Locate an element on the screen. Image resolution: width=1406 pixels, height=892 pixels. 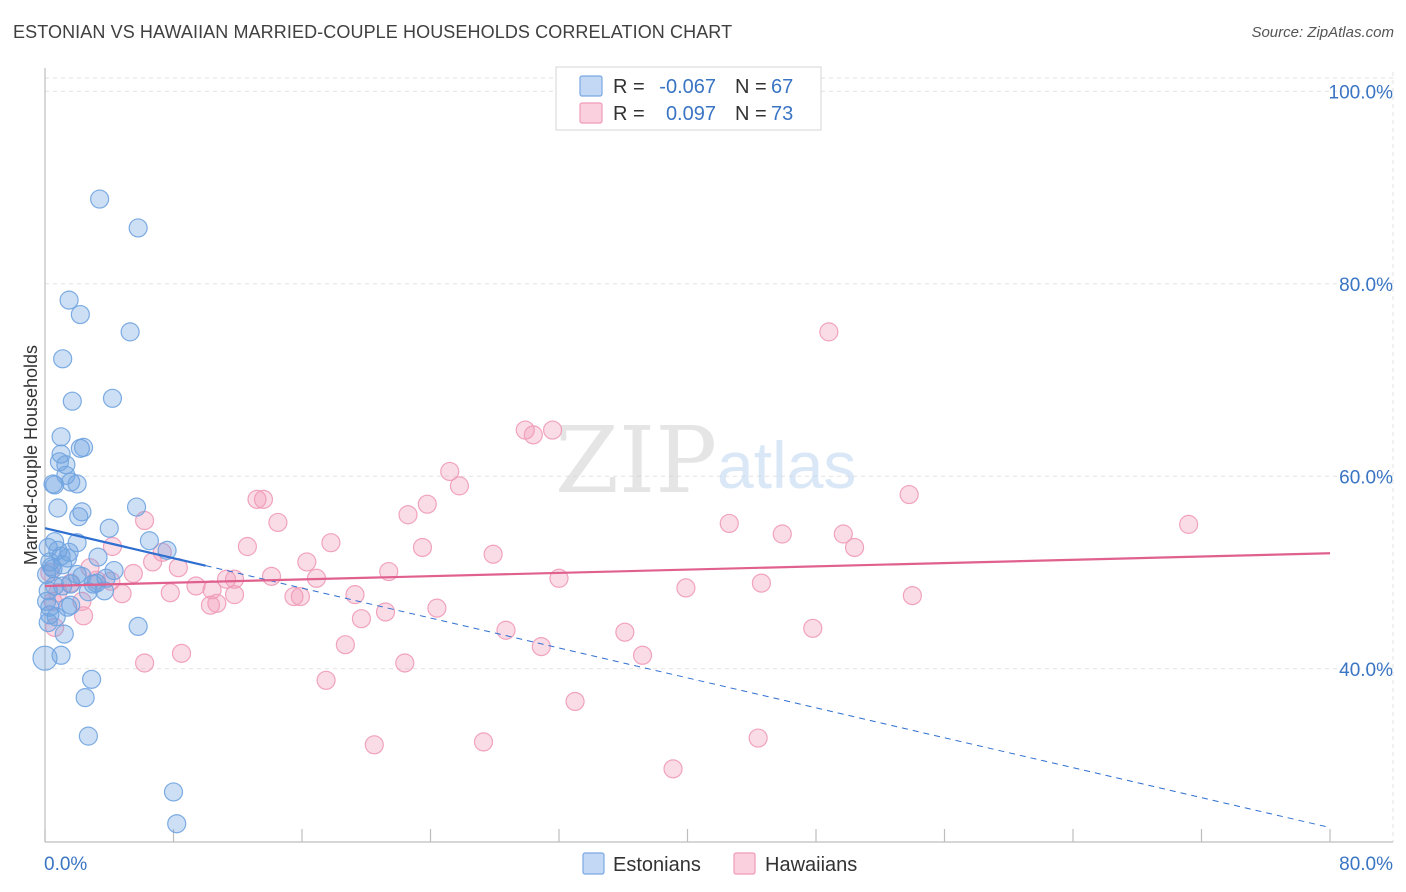
legend-r-value-2: 0.097 is located at coordinates (691, 114).